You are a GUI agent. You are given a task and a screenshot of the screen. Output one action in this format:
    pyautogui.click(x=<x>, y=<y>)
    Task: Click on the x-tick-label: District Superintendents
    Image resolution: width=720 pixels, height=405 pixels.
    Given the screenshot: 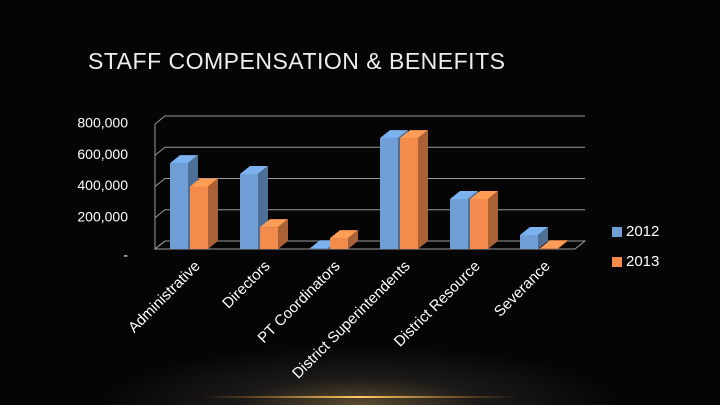 What is the action you would take?
    pyautogui.click(x=351, y=320)
    